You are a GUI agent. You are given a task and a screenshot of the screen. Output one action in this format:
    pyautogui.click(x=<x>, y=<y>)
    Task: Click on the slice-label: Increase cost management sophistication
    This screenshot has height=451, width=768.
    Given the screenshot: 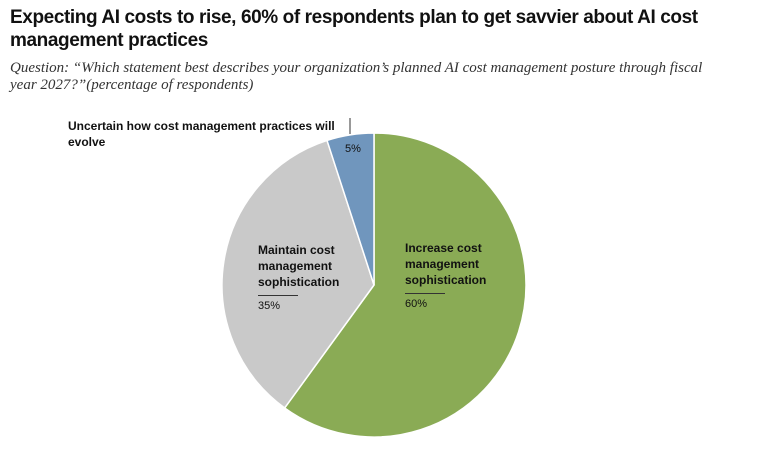 What is the action you would take?
    pyautogui.click(x=446, y=264)
    